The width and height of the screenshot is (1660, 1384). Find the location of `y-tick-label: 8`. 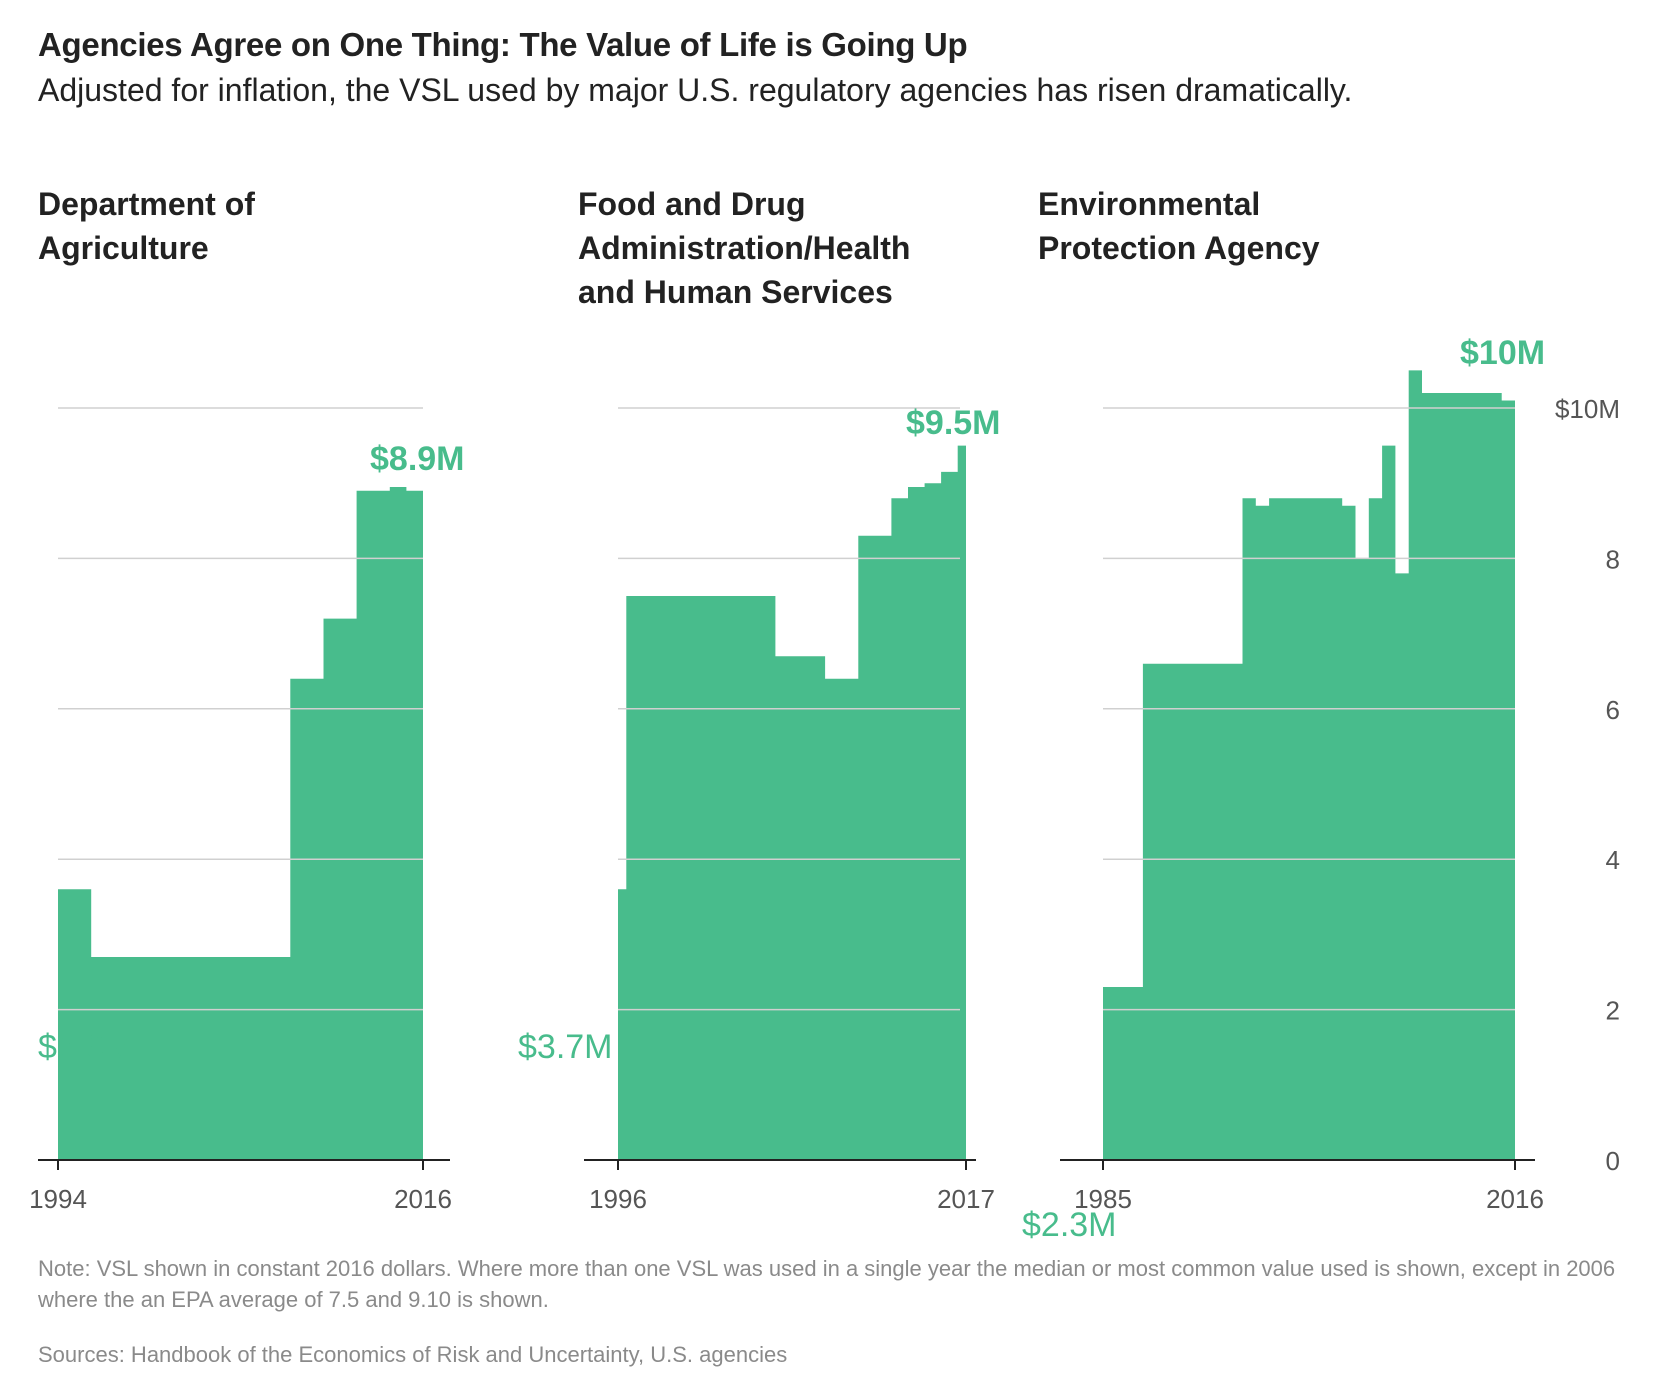

y-tick-label: 8 is located at coordinates (1613, 559).